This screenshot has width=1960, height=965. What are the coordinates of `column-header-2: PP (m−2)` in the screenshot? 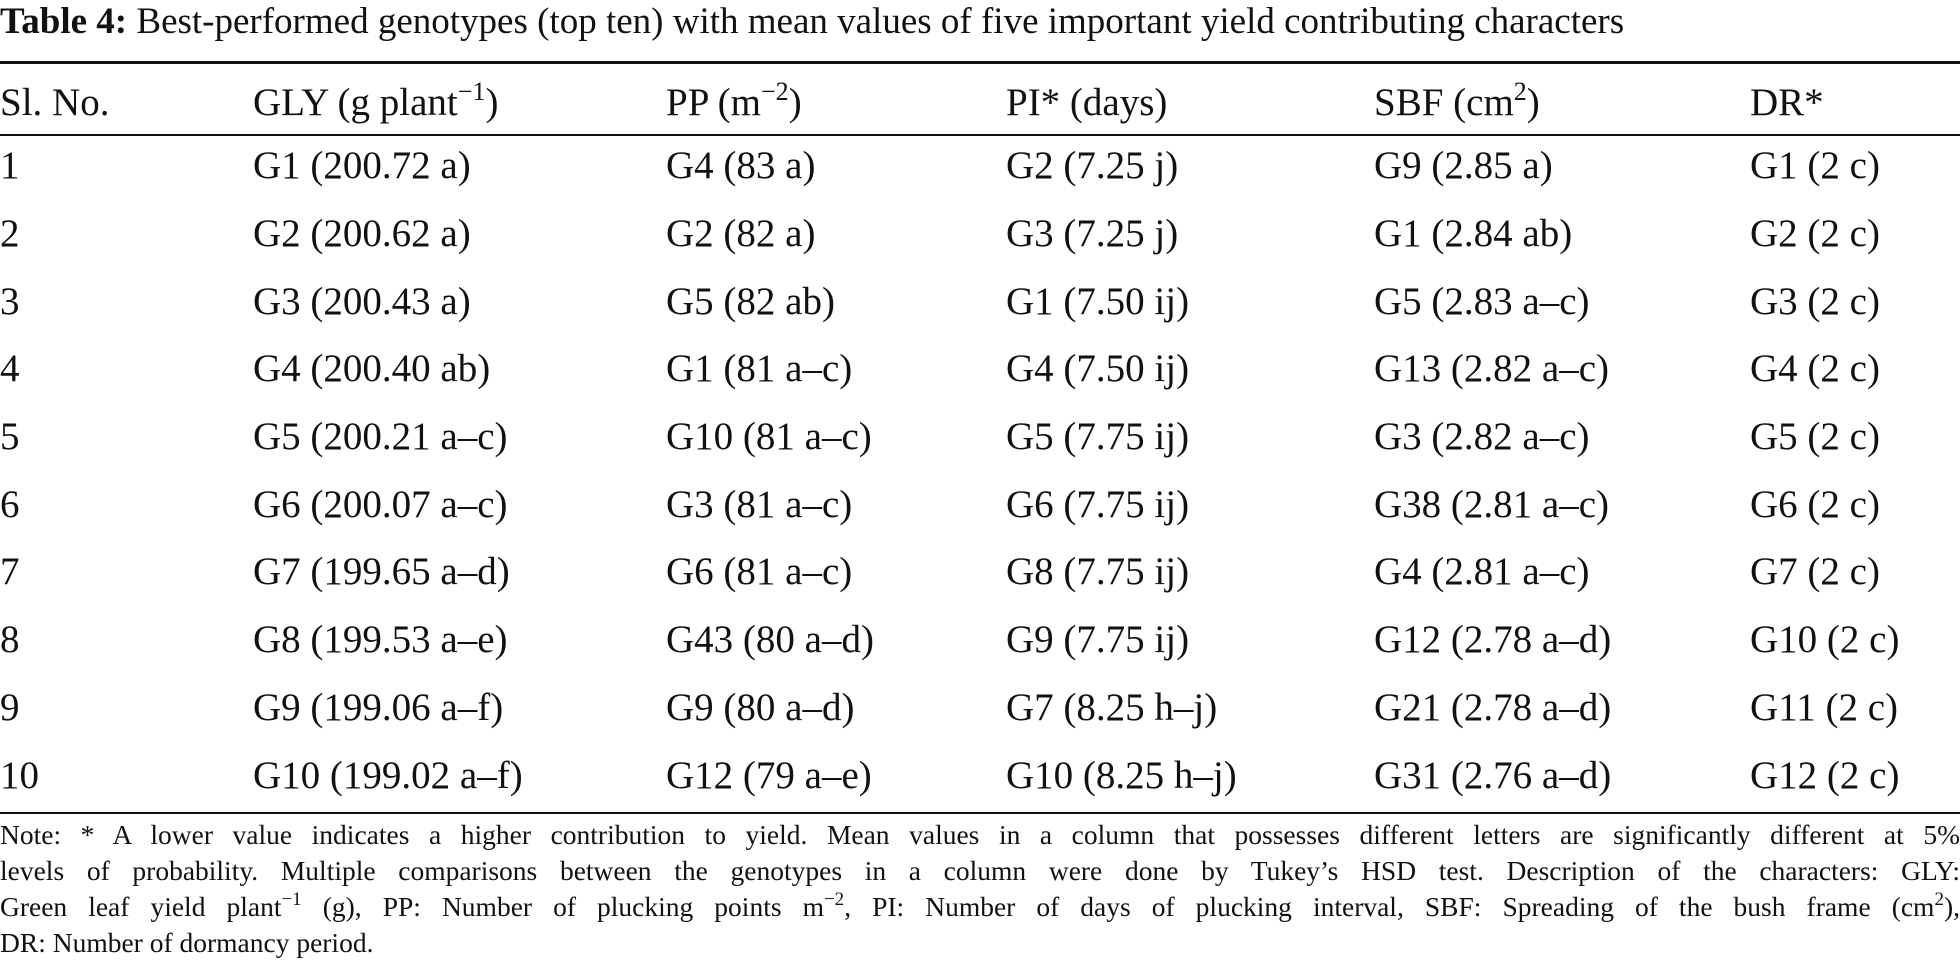 It's located at (836, 102).